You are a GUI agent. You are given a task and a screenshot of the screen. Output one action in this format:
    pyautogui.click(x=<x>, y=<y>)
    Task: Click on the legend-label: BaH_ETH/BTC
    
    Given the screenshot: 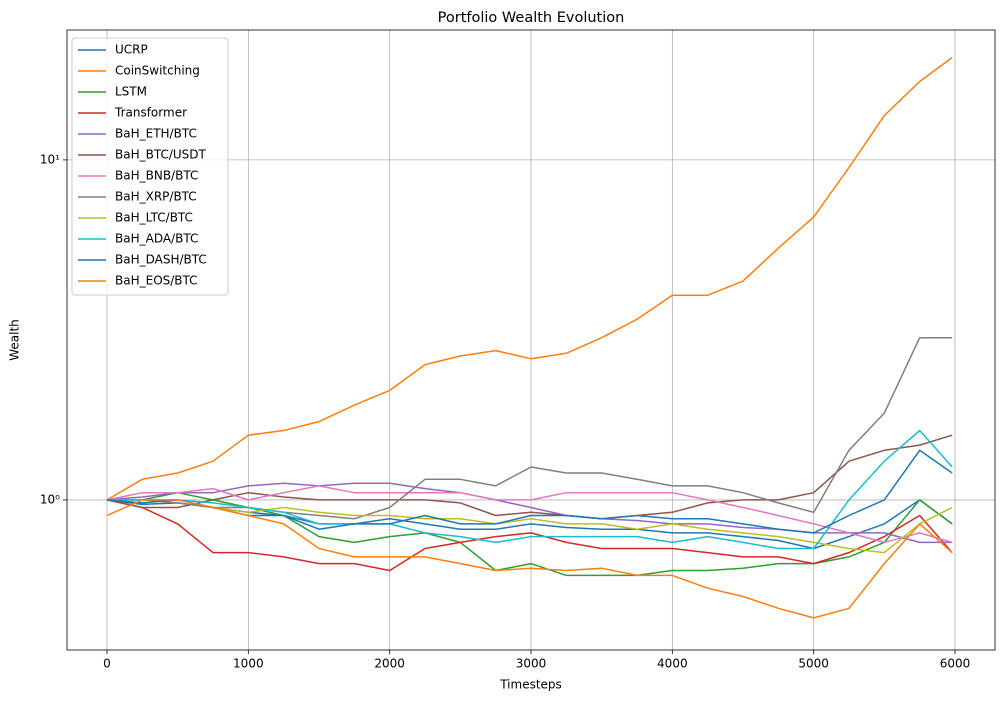 What is the action you would take?
    pyautogui.click(x=156, y=134)
    